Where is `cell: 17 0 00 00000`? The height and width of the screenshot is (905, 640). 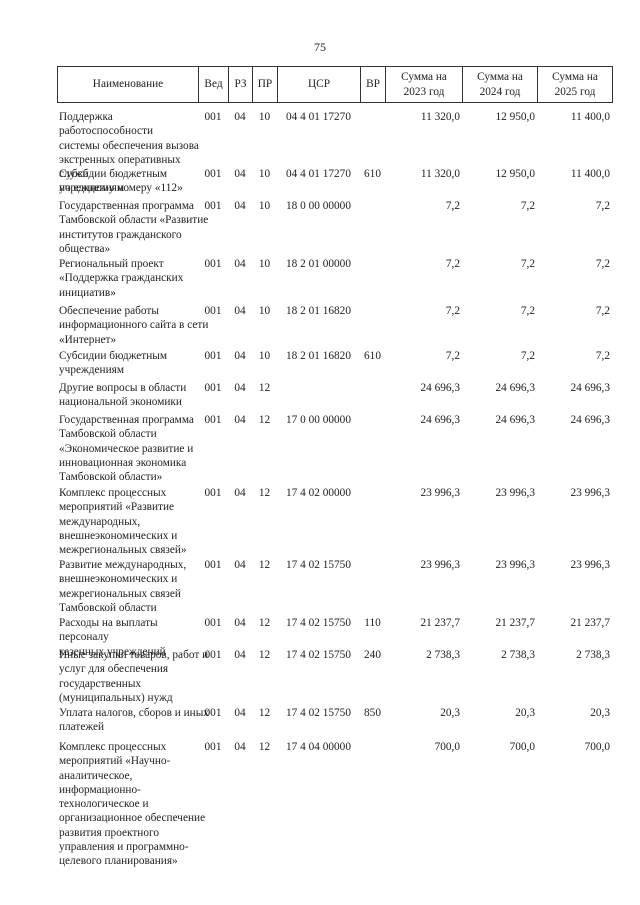 cell: 17 0 00 00000 is located at coordinates (318, 420).